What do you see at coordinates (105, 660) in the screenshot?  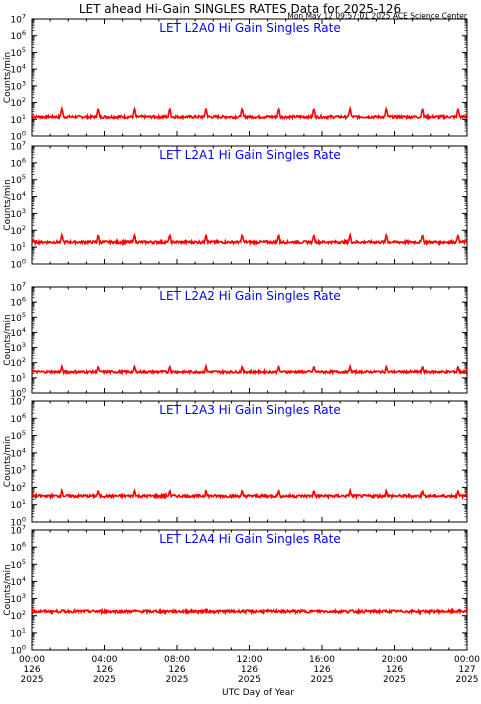 I see `x-tick-time: 04:00` at bounding box center [105, 660].